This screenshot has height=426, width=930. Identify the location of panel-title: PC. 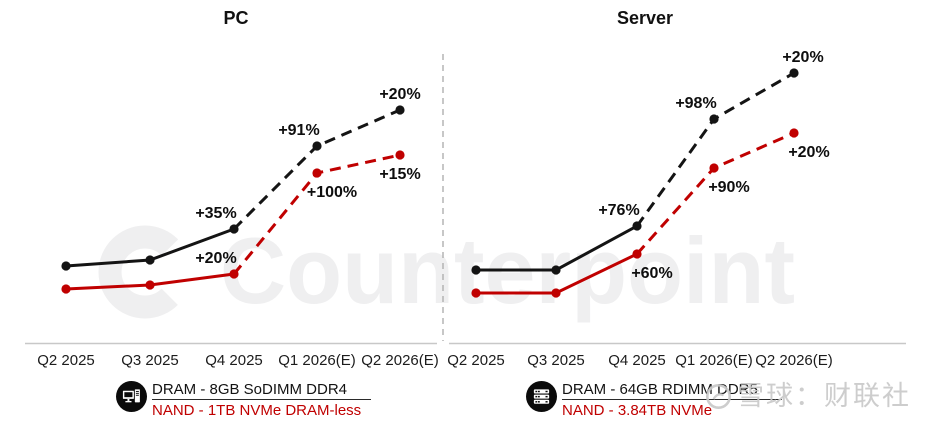
(235, 18).